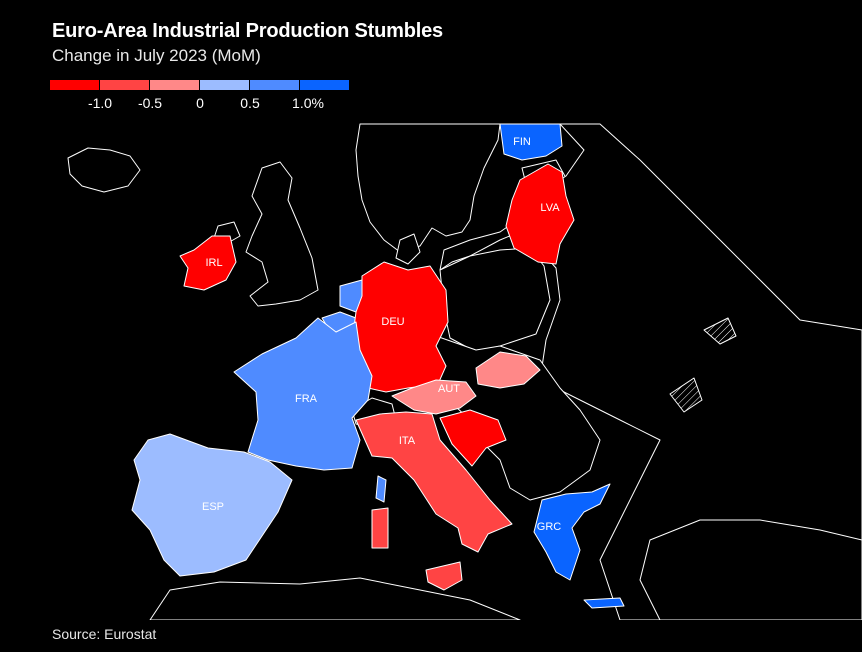 The height and width of the screenshot is (652, 862). Describe the element at coordinates (428, 188) in the screenshot. I see `scandinavia-shape` at that location.